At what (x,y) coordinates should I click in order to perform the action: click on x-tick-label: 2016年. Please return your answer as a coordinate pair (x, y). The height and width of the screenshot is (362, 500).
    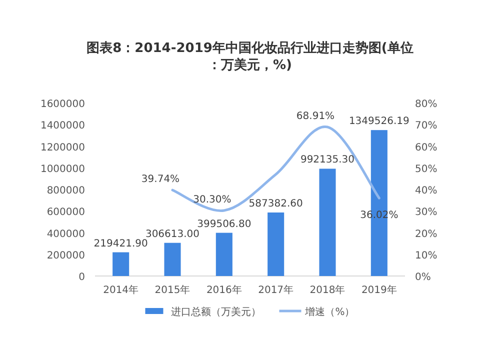
    Looking at the image, I should click on (224, 290).